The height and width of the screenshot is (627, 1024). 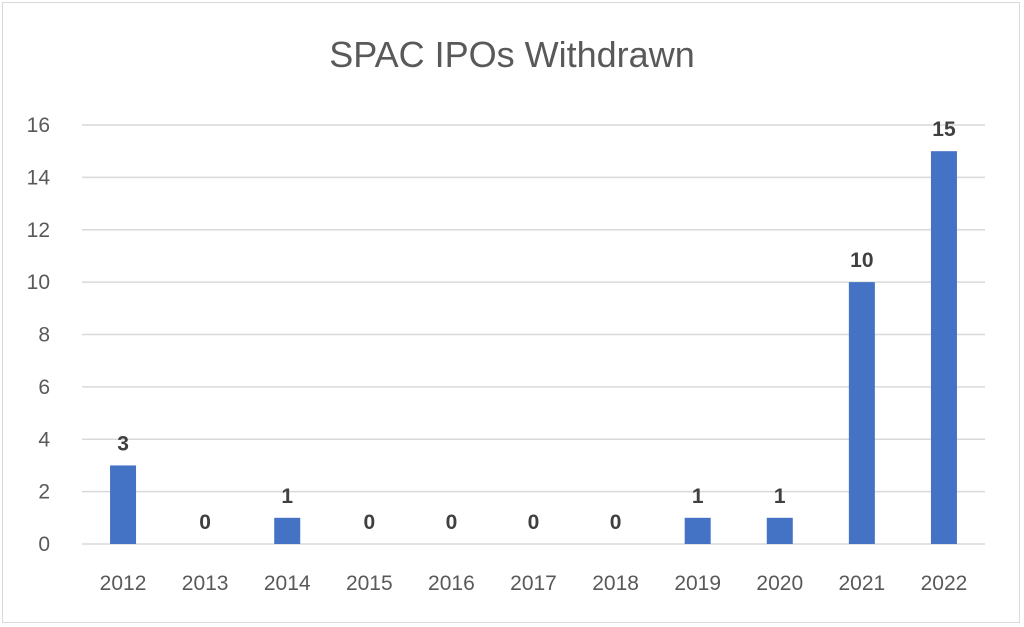 What do you see at coordinates (123, 583) in the screenshot?
I see `x-tick-label: 2012` at bounding box center [123, 583].